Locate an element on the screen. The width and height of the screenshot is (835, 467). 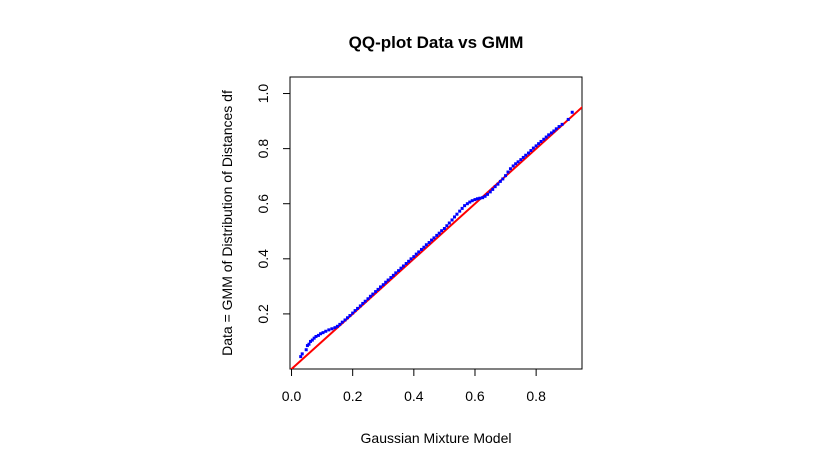
y-tick-label: 0.4 is located at coordinates (263, 259).